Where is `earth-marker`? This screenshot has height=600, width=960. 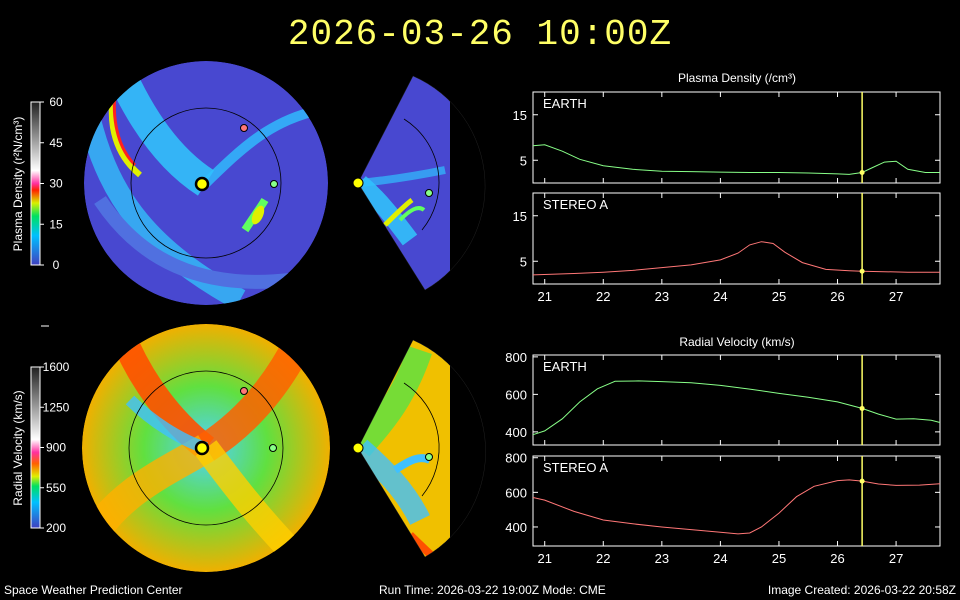 earth-marker is located at coordinates (351, 320).